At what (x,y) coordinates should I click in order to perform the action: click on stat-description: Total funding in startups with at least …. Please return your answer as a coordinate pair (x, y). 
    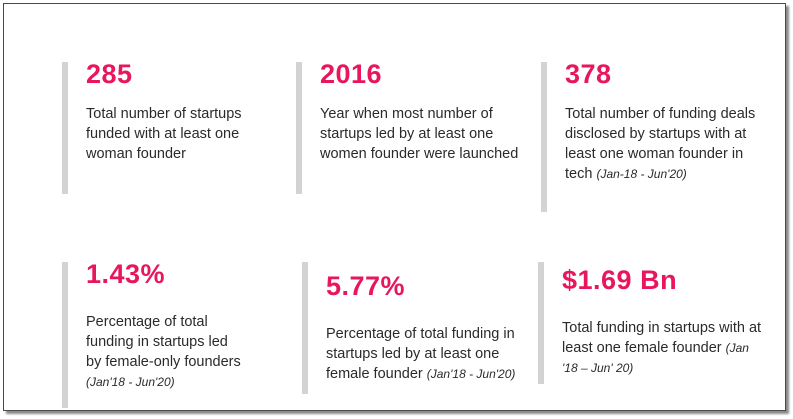
    Looking at the image, I should click on (662, 348).